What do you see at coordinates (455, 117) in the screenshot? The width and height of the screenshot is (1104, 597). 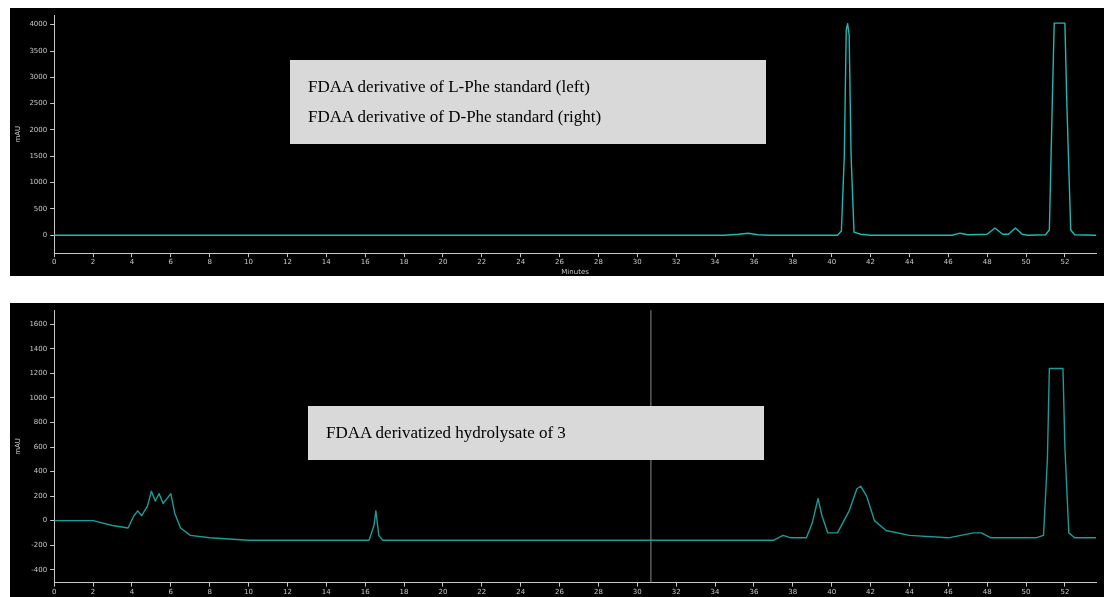 I see `annotation: FDAA derivative of D-Phe standard (right)` at bounding box center [455, 117].